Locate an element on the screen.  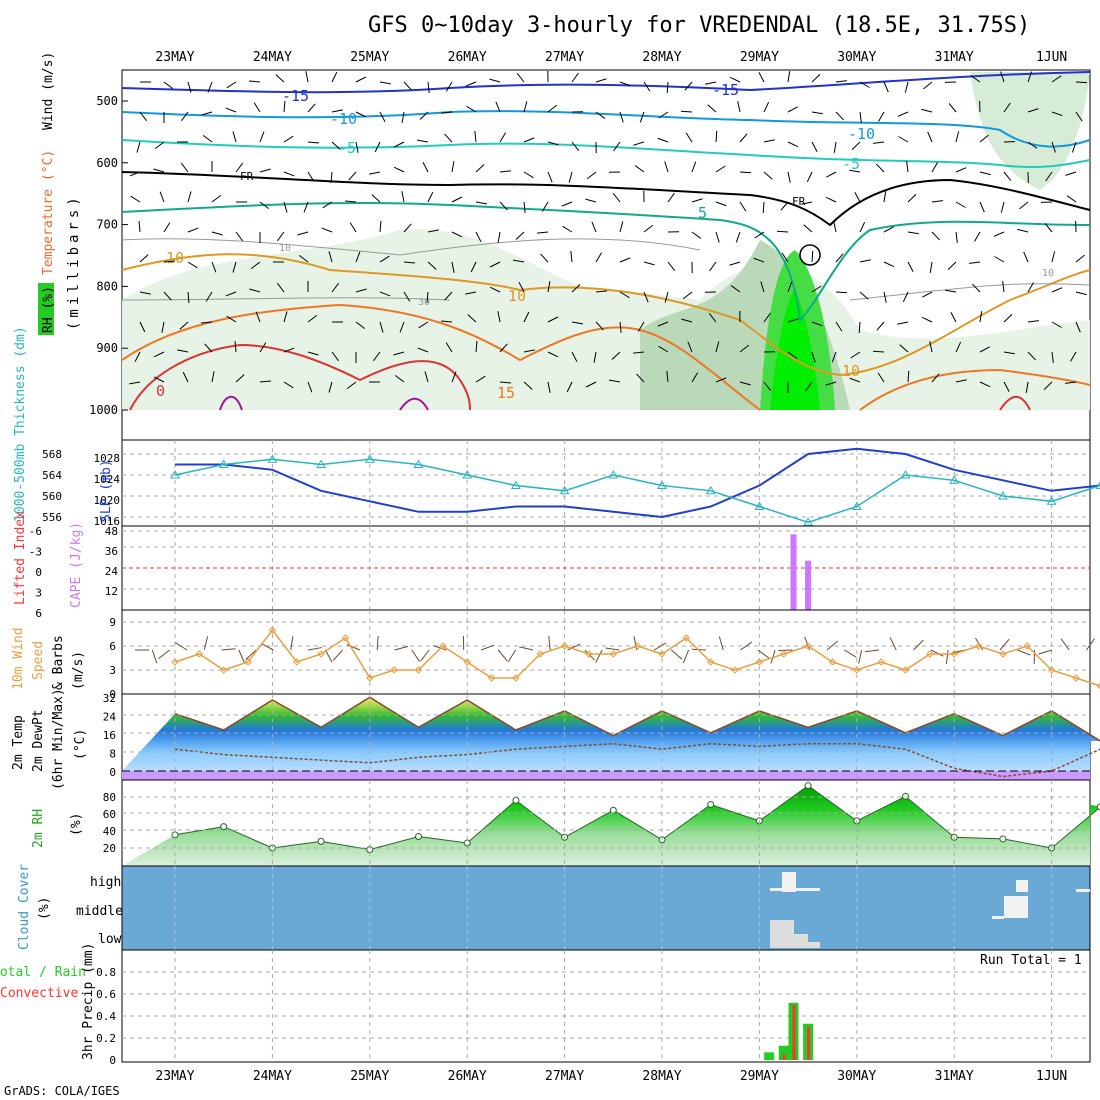
date-label: 28MAY is located at coordinates (661, 57).